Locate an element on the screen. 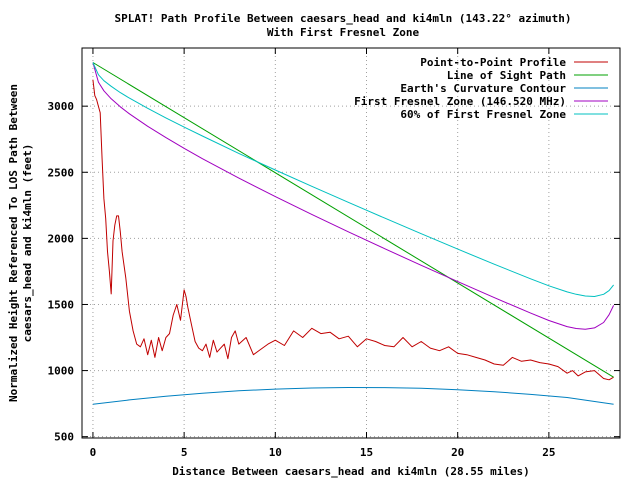 The image size is (640, 480). x-tick-label: 0 is located at coordinates (93, 452).